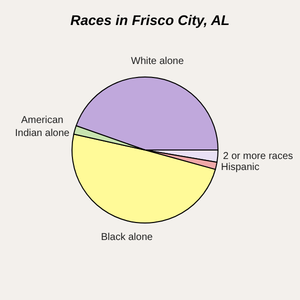  What do you see at coordinates (42, 127) in the screenshot?
I see `slice-label: American Indian alone` at bounding box center [42, 127].